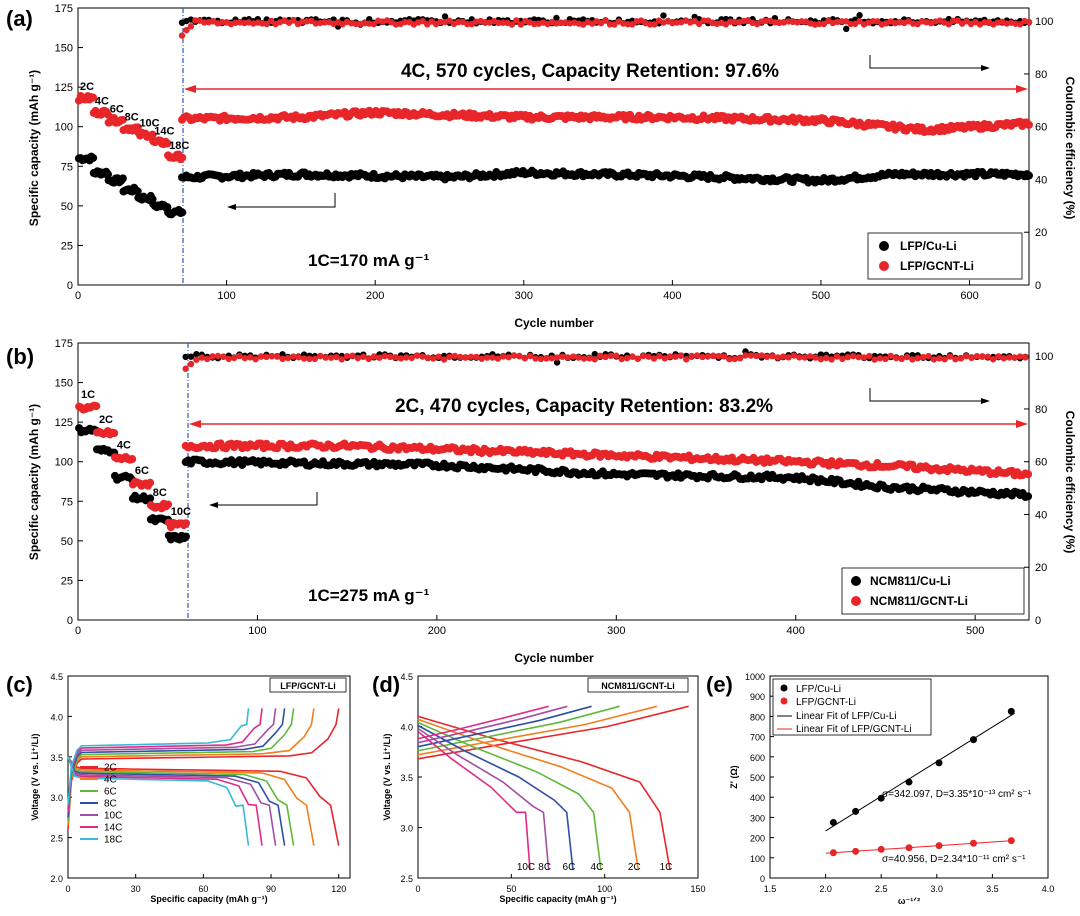 This screenshot has height=916, width=1080. I want to click on panel-a-ylabel: Specific capacity (mAh g⁻¹), so click(34, 148).